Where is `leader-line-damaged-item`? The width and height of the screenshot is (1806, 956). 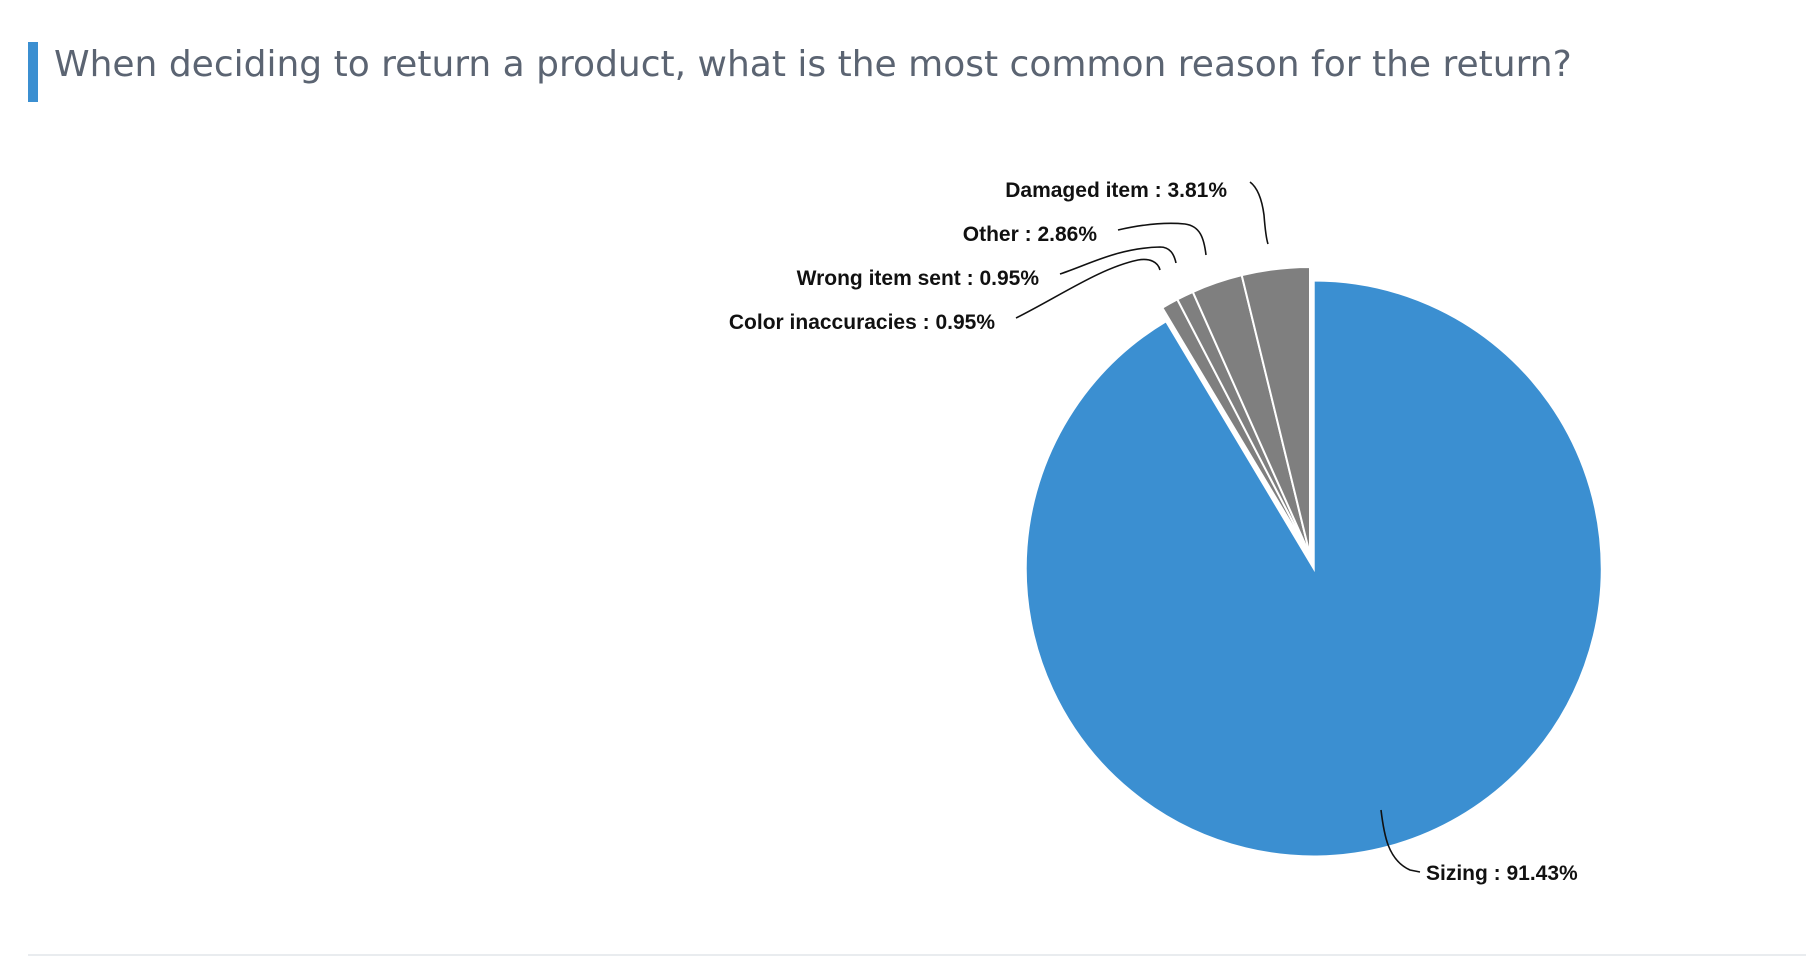
leader-line-damaged-item is located at coordinates (1259, 213).